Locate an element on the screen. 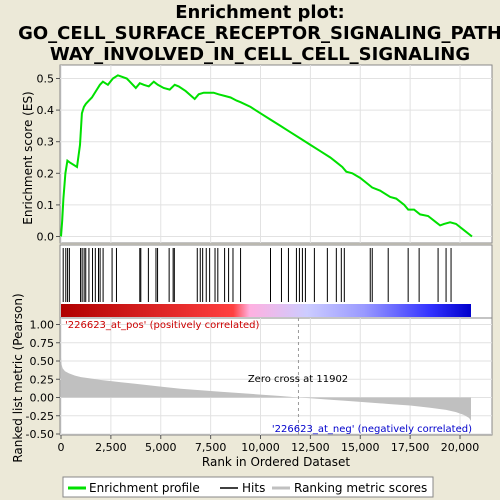  chart-title-line-1: Enrichment plot: is located at coordinates (260, 12).